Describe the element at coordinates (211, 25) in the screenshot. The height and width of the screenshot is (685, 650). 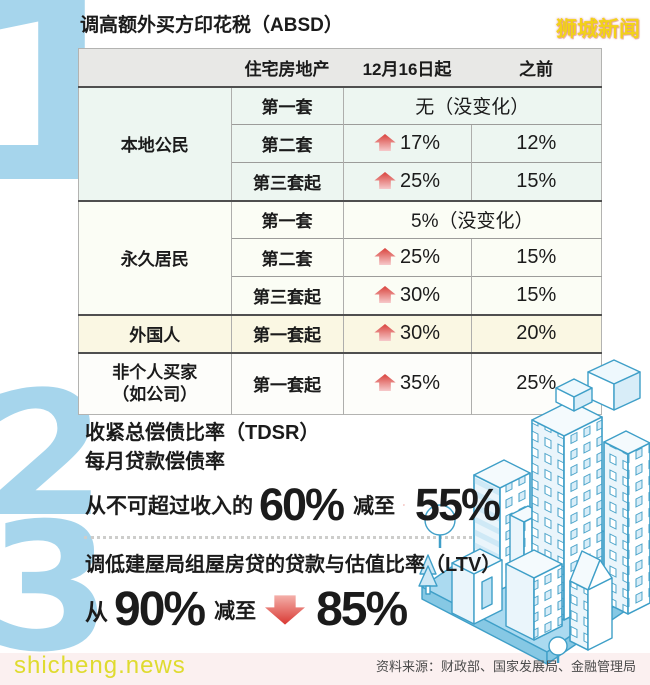
I see `section1-title: 调高额外买方印花税（ABSD）` at that location.